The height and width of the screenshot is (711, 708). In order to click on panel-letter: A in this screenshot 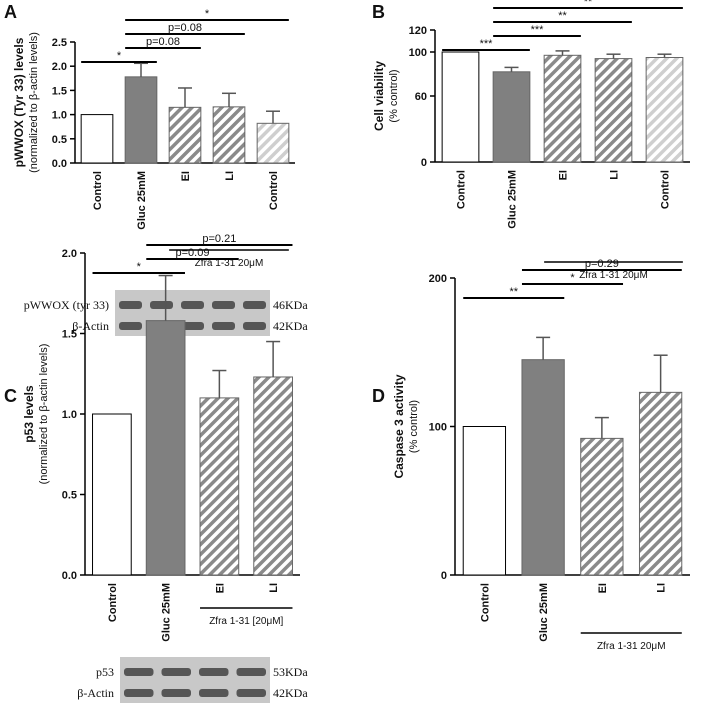, I will do `click(10, 12)`.